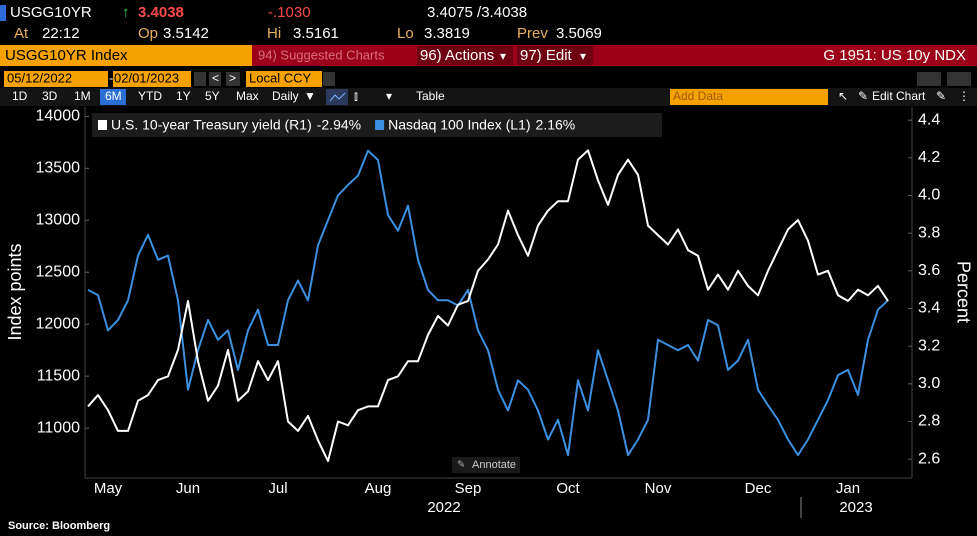  What do you see at coordinates (337, 97) in the screenshot?
I see `line-icon` at bounding box center [337, 97].